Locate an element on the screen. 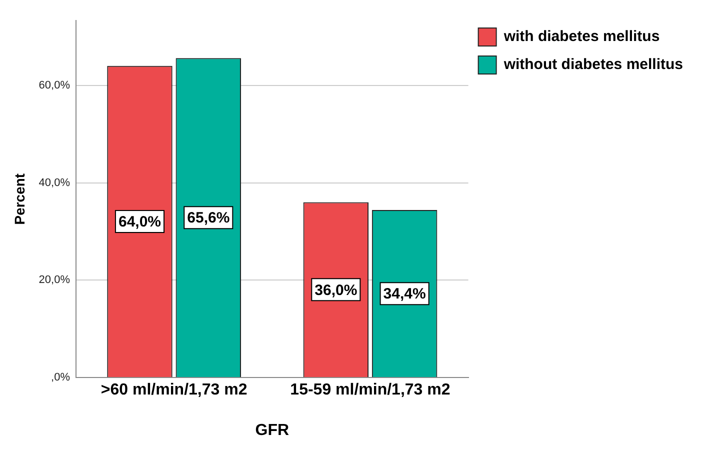  x-axis-title: GFR is located at coordinates (272, 430).